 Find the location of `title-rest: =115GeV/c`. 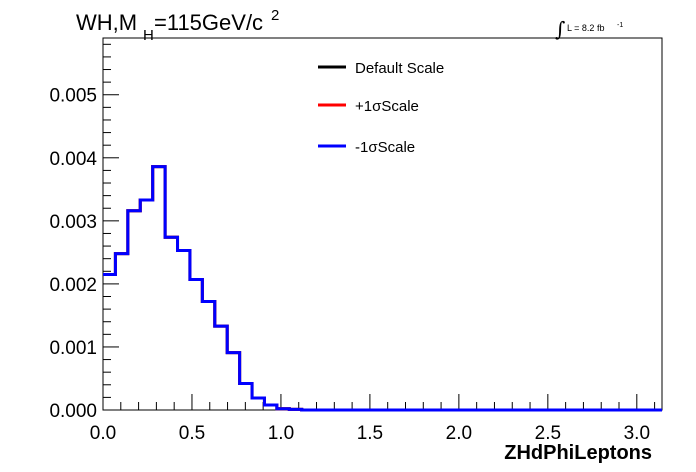

title-rest: =115GeV/c is located at coordinates (208, 22).